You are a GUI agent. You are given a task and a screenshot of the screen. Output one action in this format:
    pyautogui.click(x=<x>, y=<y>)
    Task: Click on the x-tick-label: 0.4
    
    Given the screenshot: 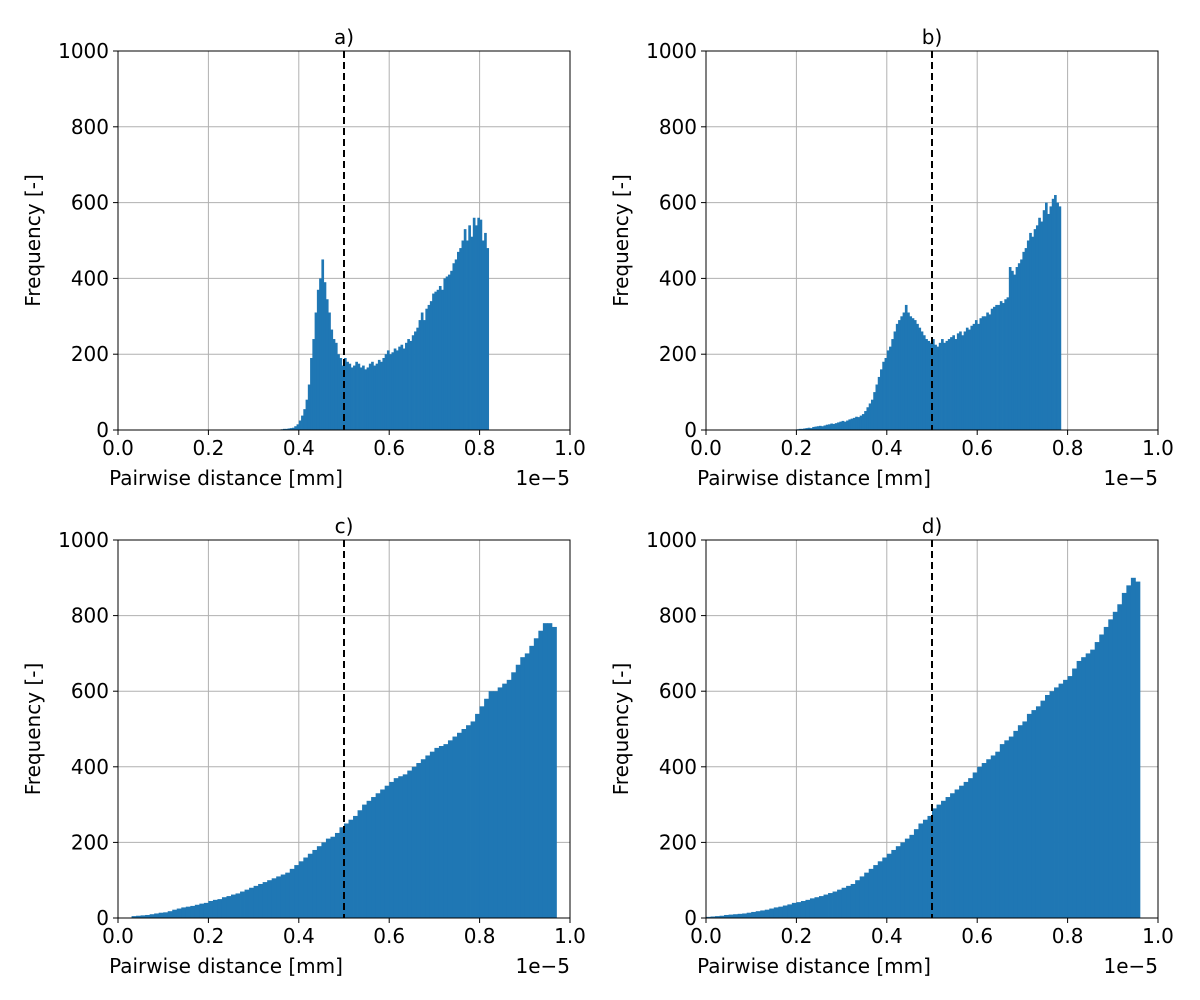 What is the action you would take?
    pyautogui.click(x=299, y=448)
    